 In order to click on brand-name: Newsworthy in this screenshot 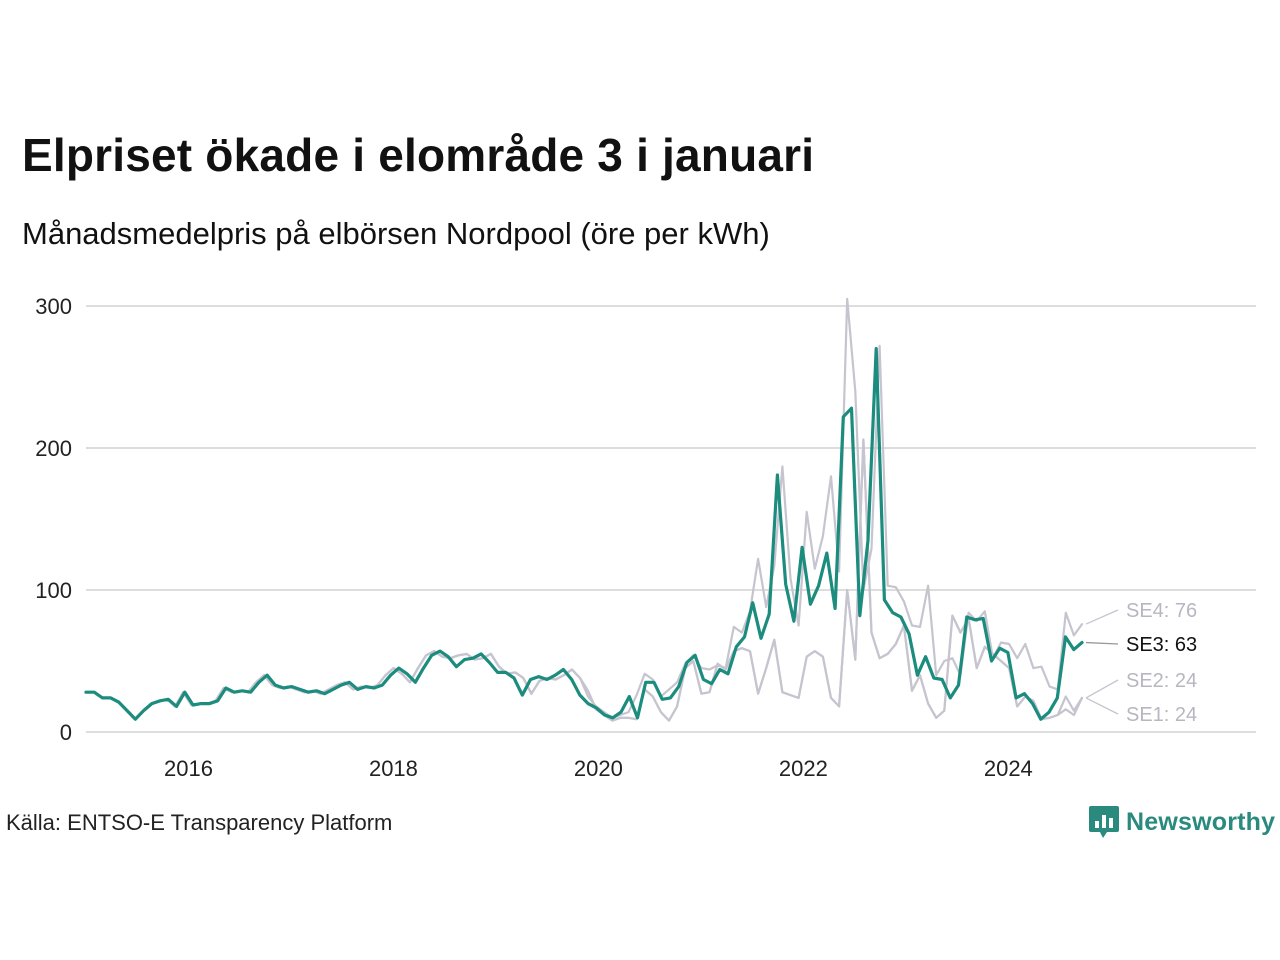, I will do `click(1201, 821)`.